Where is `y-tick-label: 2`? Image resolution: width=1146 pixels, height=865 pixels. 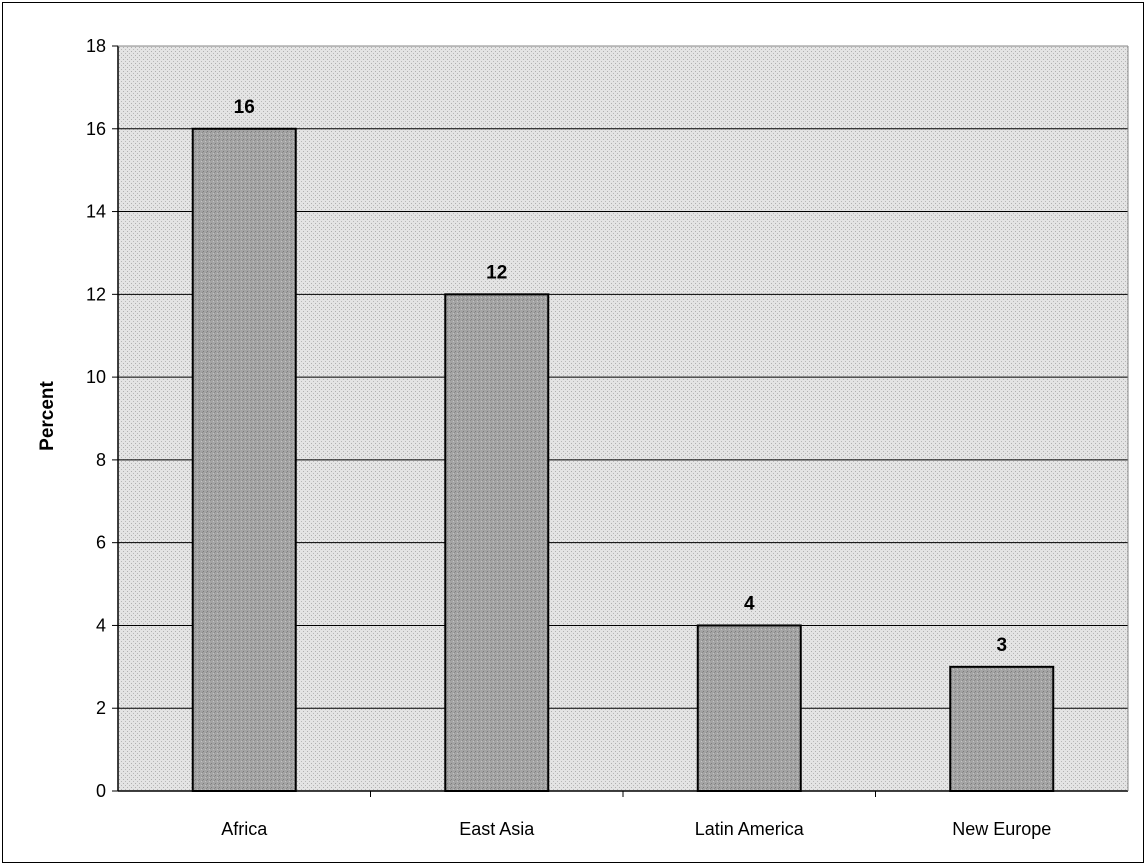
y-tick-label: 2 is located at coordinates (101, 708).